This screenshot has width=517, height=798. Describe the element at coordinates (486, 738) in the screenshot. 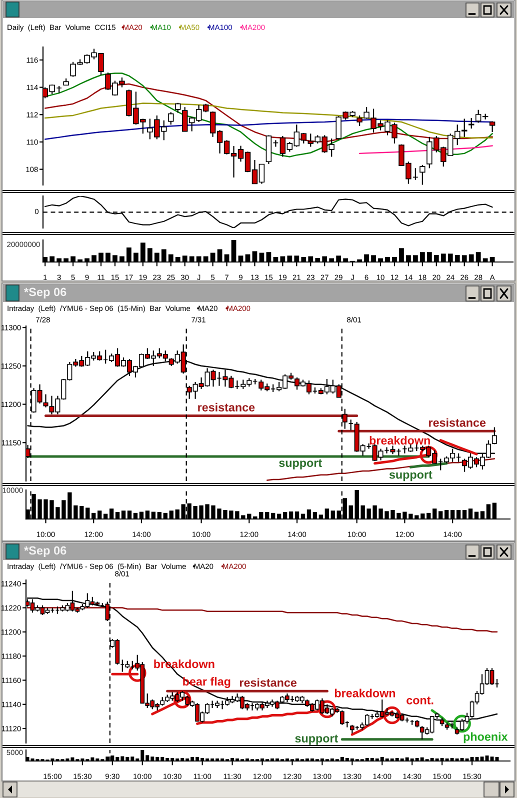

I see `series-label: phoenix` at that location.